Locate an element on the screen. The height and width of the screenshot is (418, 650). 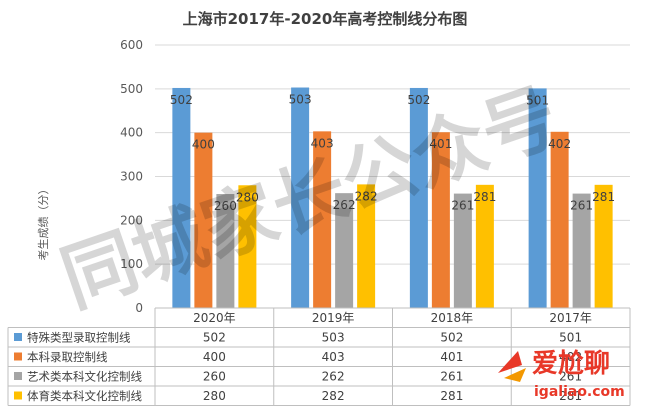
y-axis-ticks: 0 100 200 300 400 500 600 is located at coordinates (131, 176).